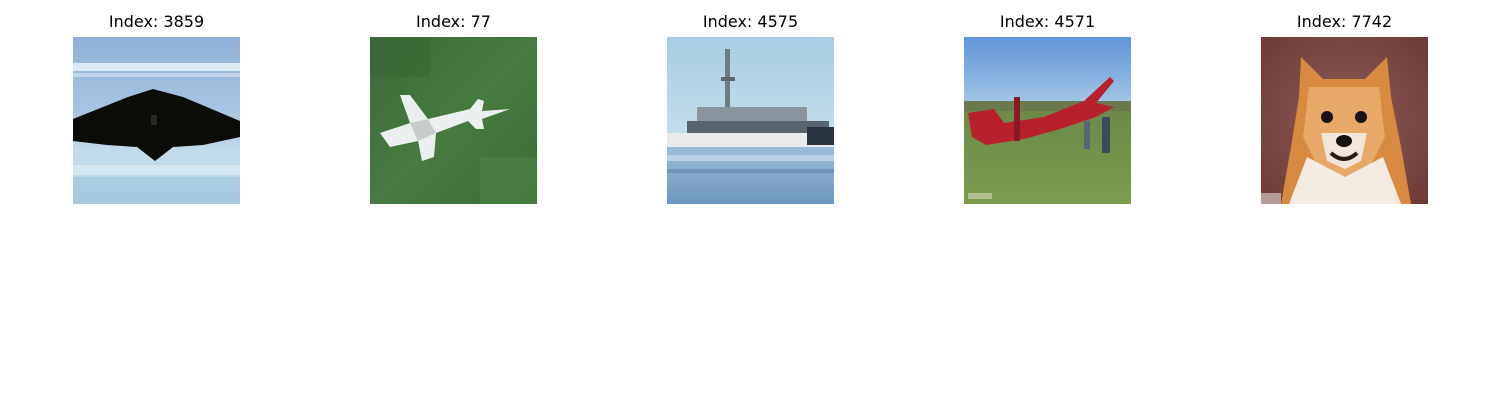  Describe the element at coordinates (750, 21) in the screenshot. I see `panel-title: Index: 4575` at that location.